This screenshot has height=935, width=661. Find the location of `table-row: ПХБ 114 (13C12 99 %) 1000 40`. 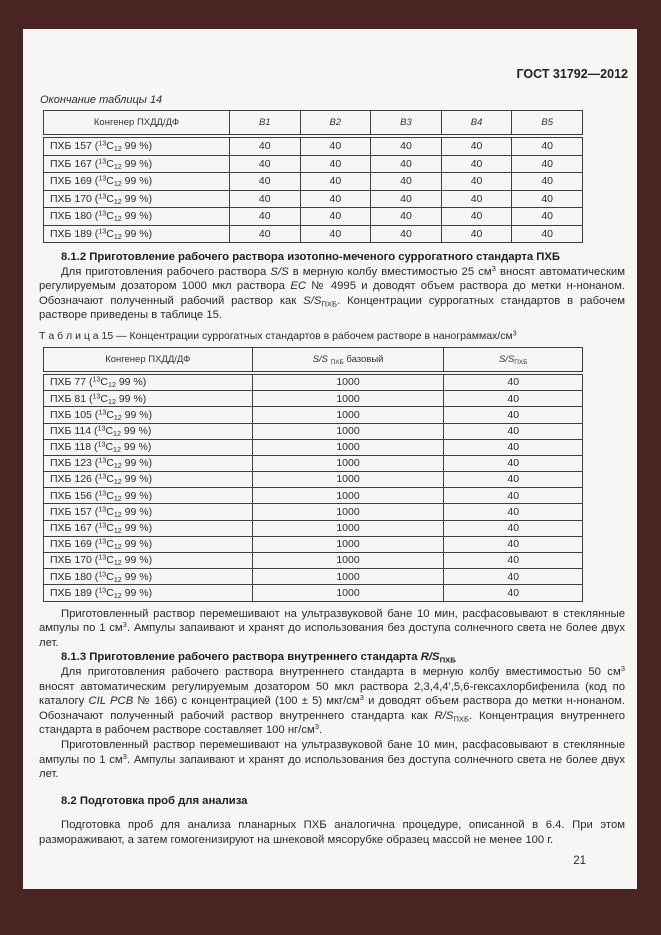

table-row: ПХБ 114 (13C12 99 %) 1000 40 is located at coordinates (313, 431).